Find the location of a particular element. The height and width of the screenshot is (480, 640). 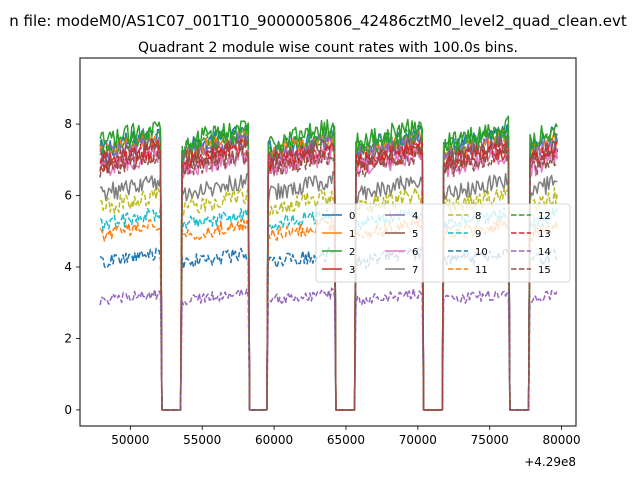

legend-label: 8 is located at coordinates (478, 216).